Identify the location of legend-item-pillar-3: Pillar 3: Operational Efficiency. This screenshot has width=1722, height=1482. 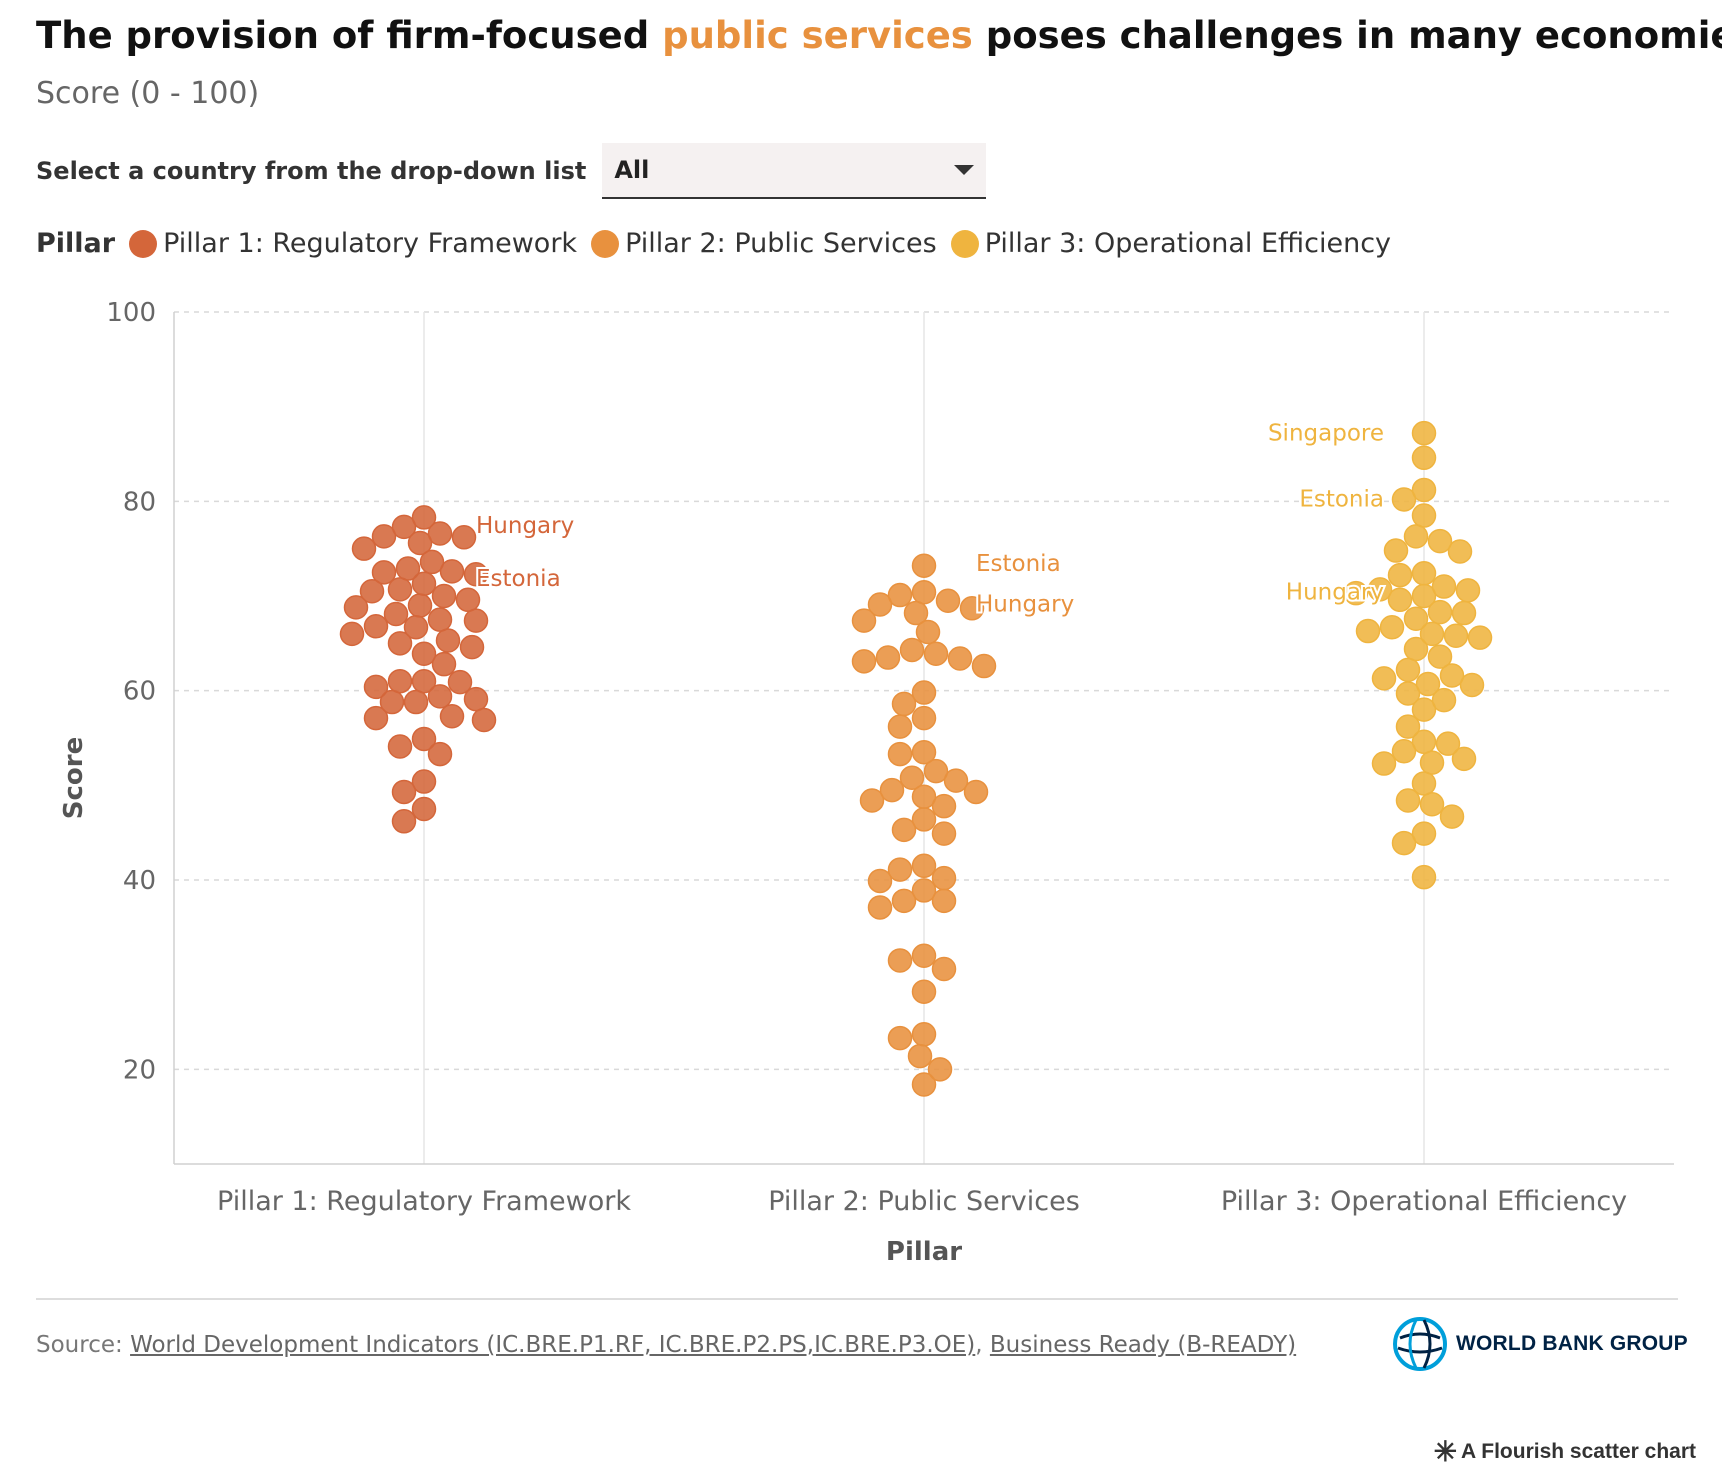
(1171, 243).